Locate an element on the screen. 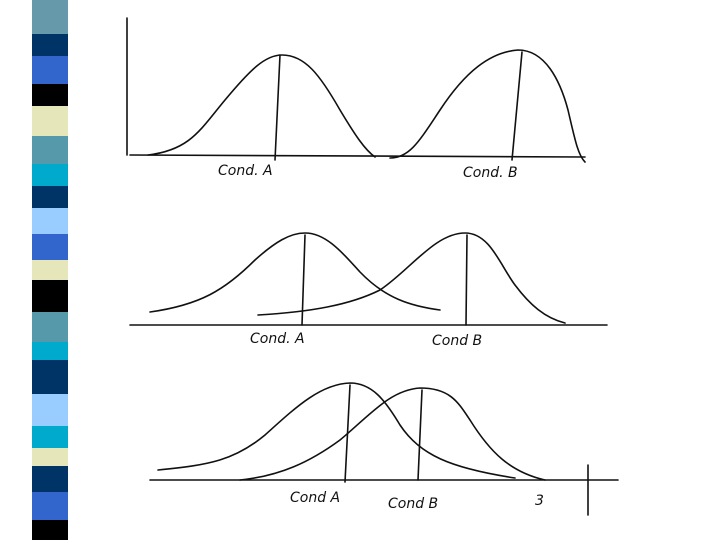 The width and height of the screenshot is (720, 540). panel-2: Cond. A Cond B is located at coordinates (368, 290).